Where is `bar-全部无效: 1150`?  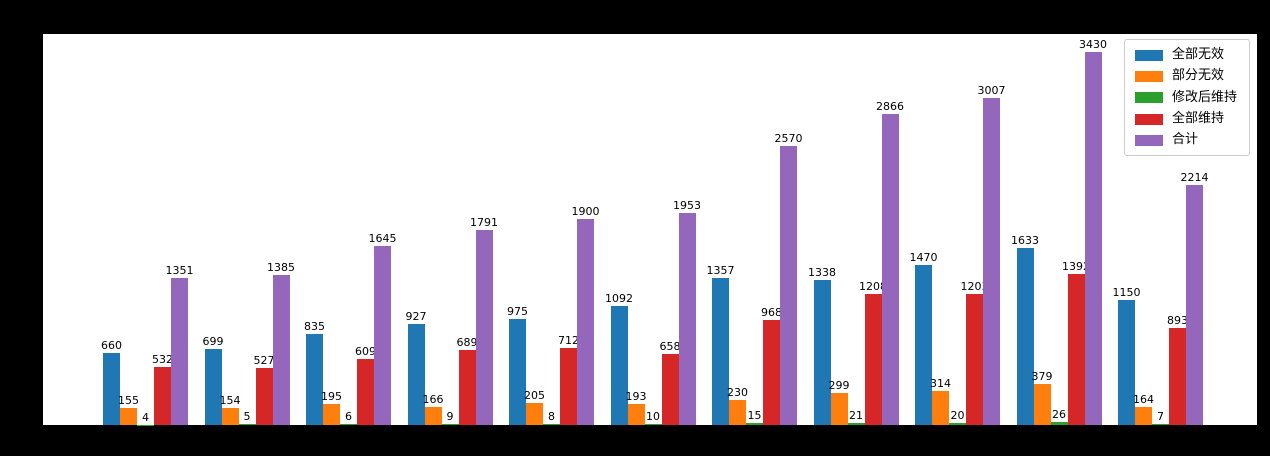 bar-全部无效: 1150 is located at coordinates (1127, 356).